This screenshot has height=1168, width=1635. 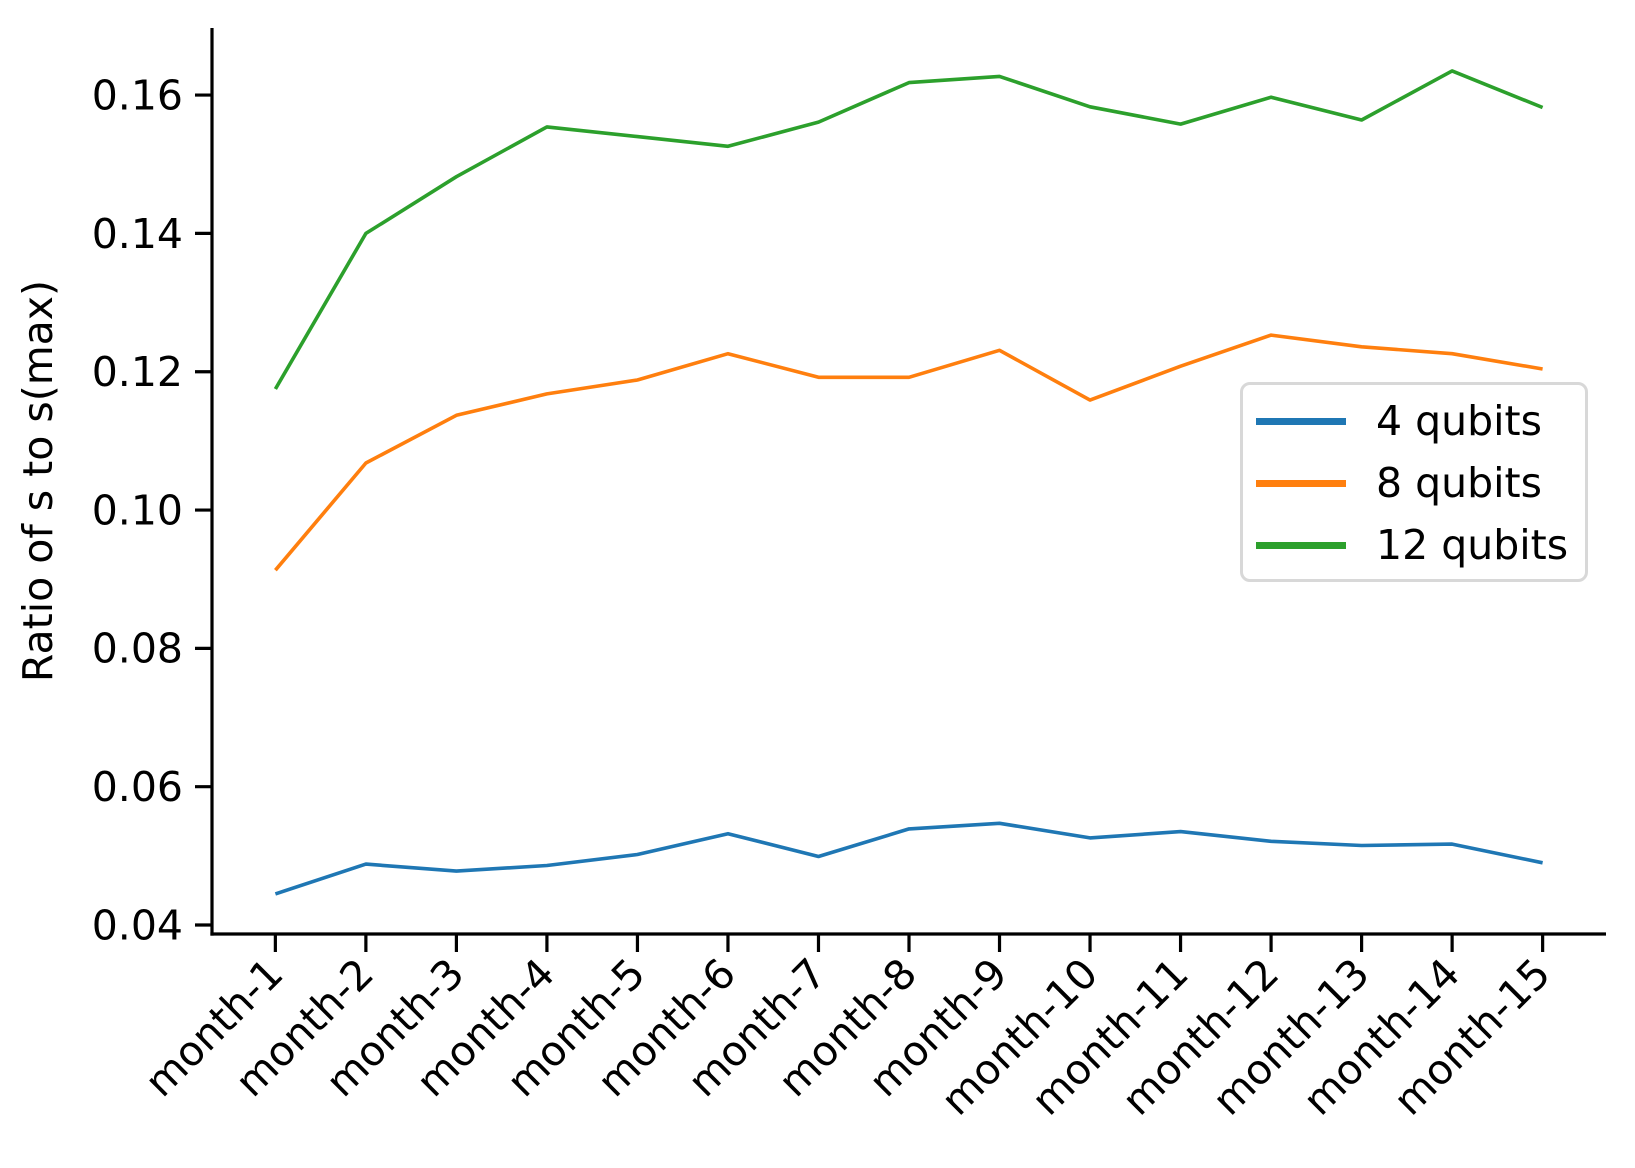 I want to click on legend-line-swatch-green, so click(x=1301, y=545).